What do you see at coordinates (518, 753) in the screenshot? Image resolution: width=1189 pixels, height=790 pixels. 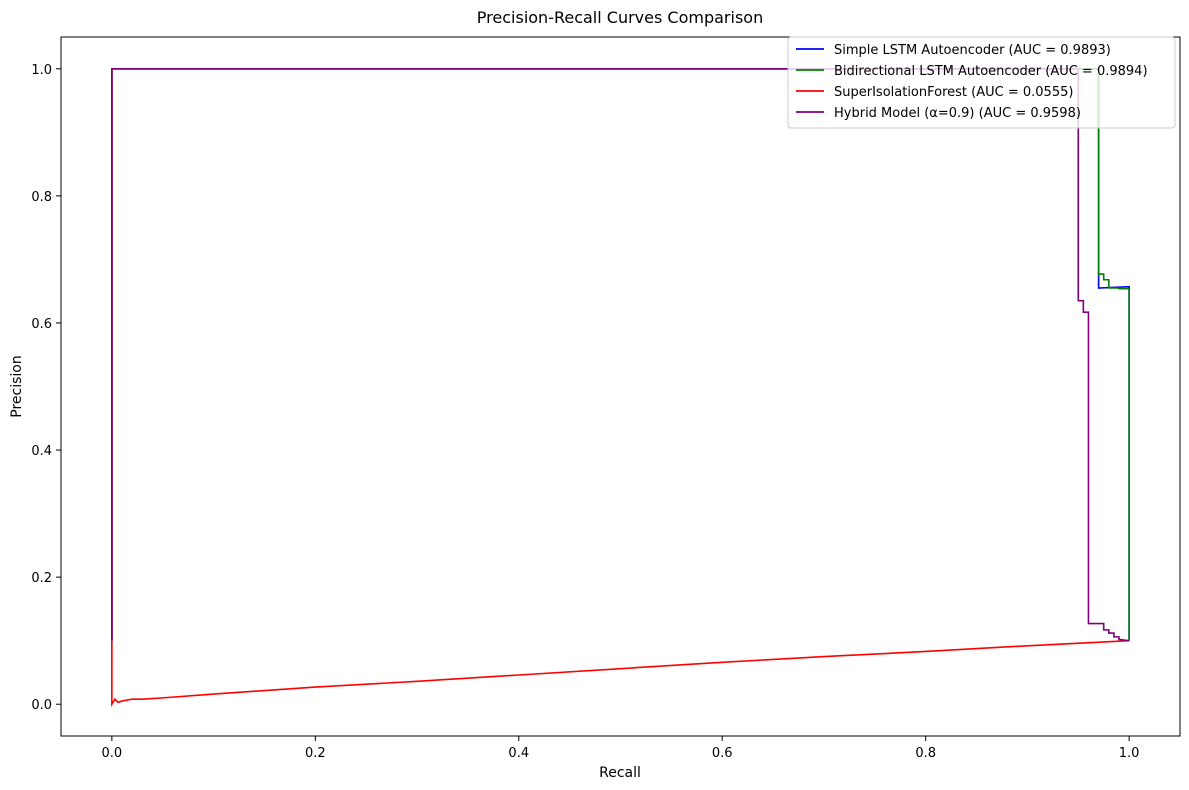 I see `x-tick-label: 0.4` at bounding box center [518, 753].